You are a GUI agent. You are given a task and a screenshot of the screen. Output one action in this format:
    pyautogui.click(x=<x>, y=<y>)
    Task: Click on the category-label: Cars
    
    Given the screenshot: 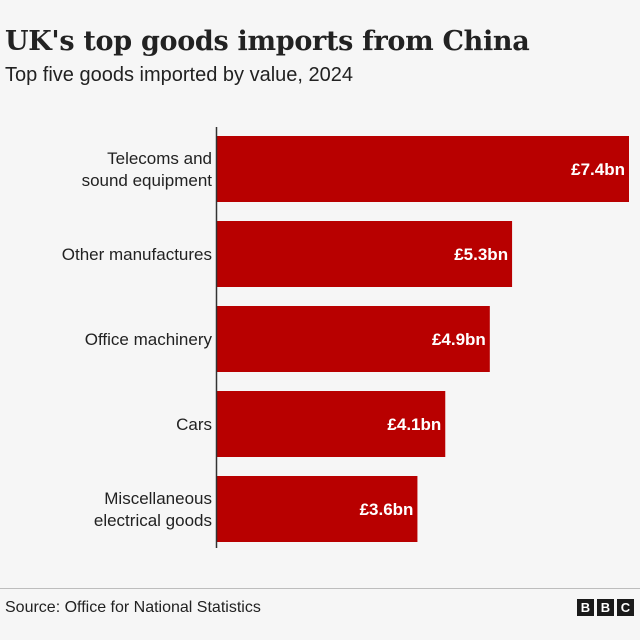 What is the action you would take?
    pyautogui.click(x=194, y=424)
    